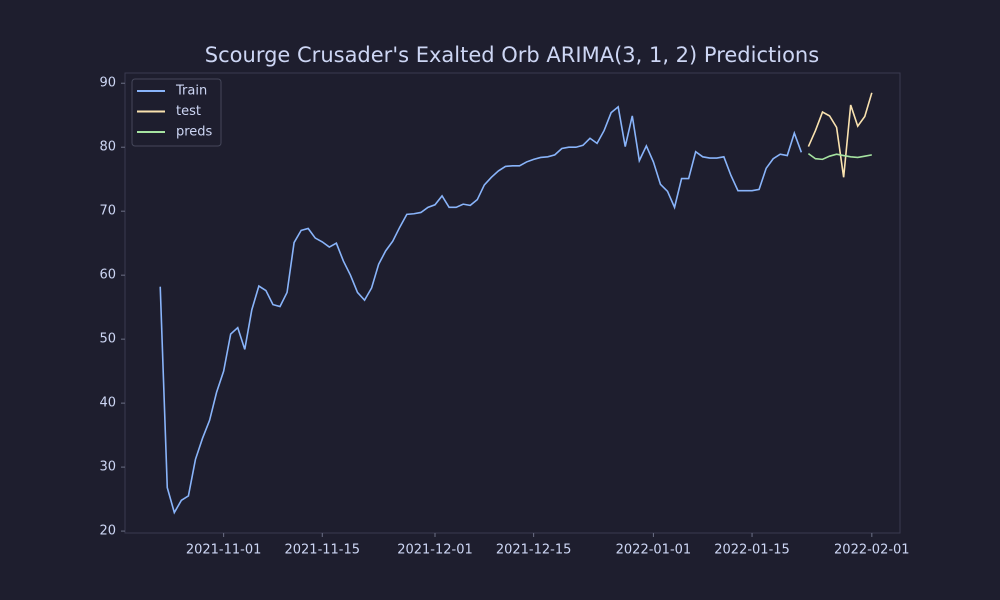  I want to click on y-tick-label: 50, so click(107, 339).